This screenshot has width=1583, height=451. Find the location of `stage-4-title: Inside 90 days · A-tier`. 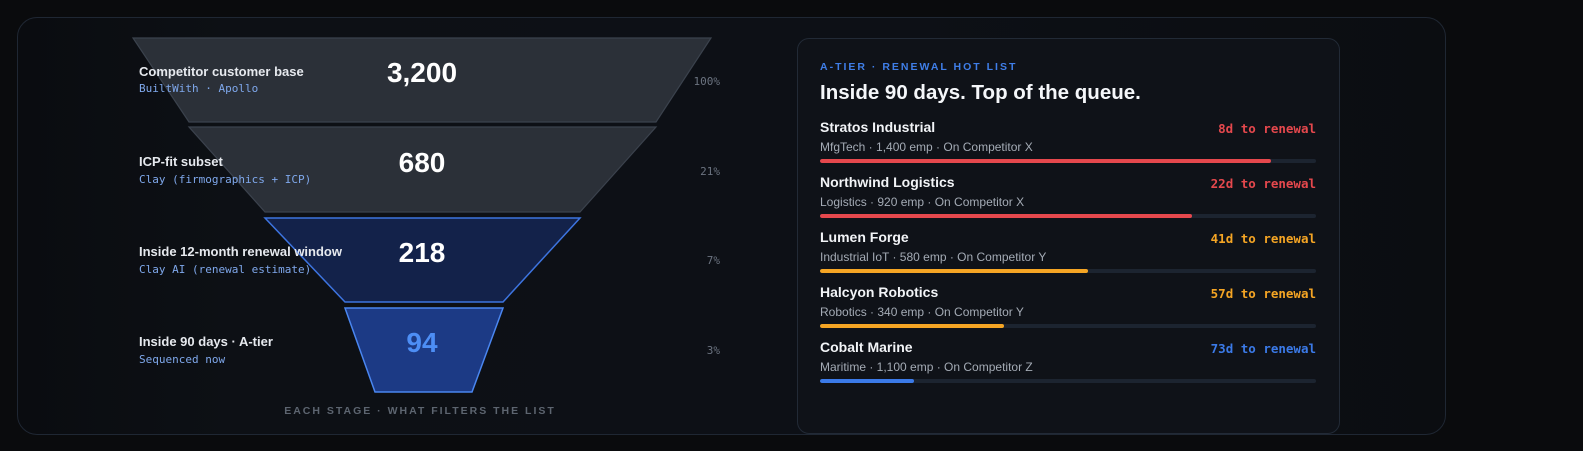

stage-4-title: Inside 90 days · A-tier is located at coordinates (206, 341).